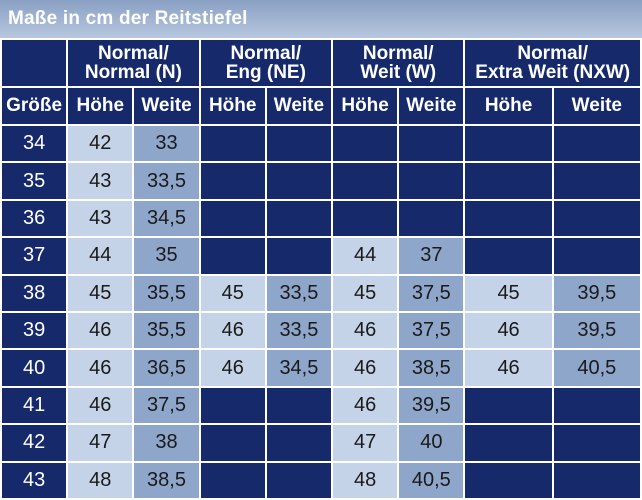 This screenshot has height=500, width=642. What do you see at coordinates (266, 63) in the screenshot?
I see `group-header-eng: Normal/Eng (NE)` at bounding box center [266, 63].